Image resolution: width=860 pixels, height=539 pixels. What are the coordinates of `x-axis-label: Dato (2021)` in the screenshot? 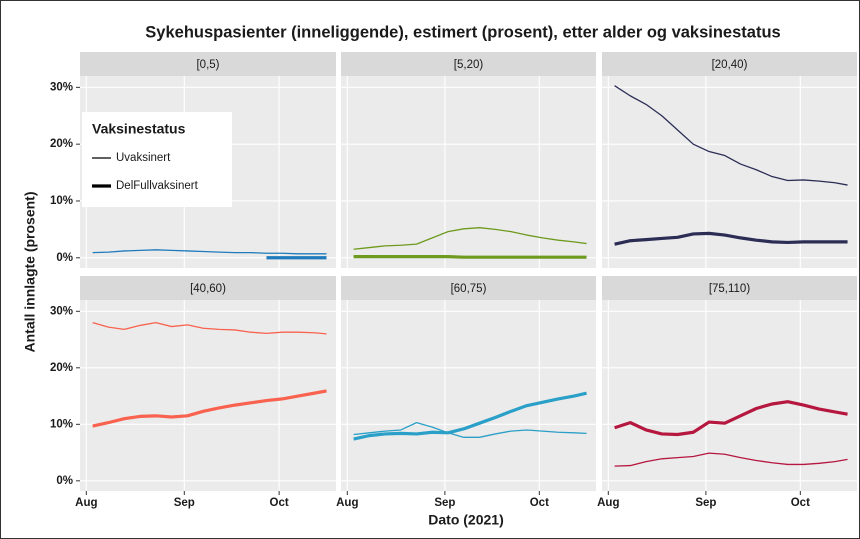 It's located at (465, 520).